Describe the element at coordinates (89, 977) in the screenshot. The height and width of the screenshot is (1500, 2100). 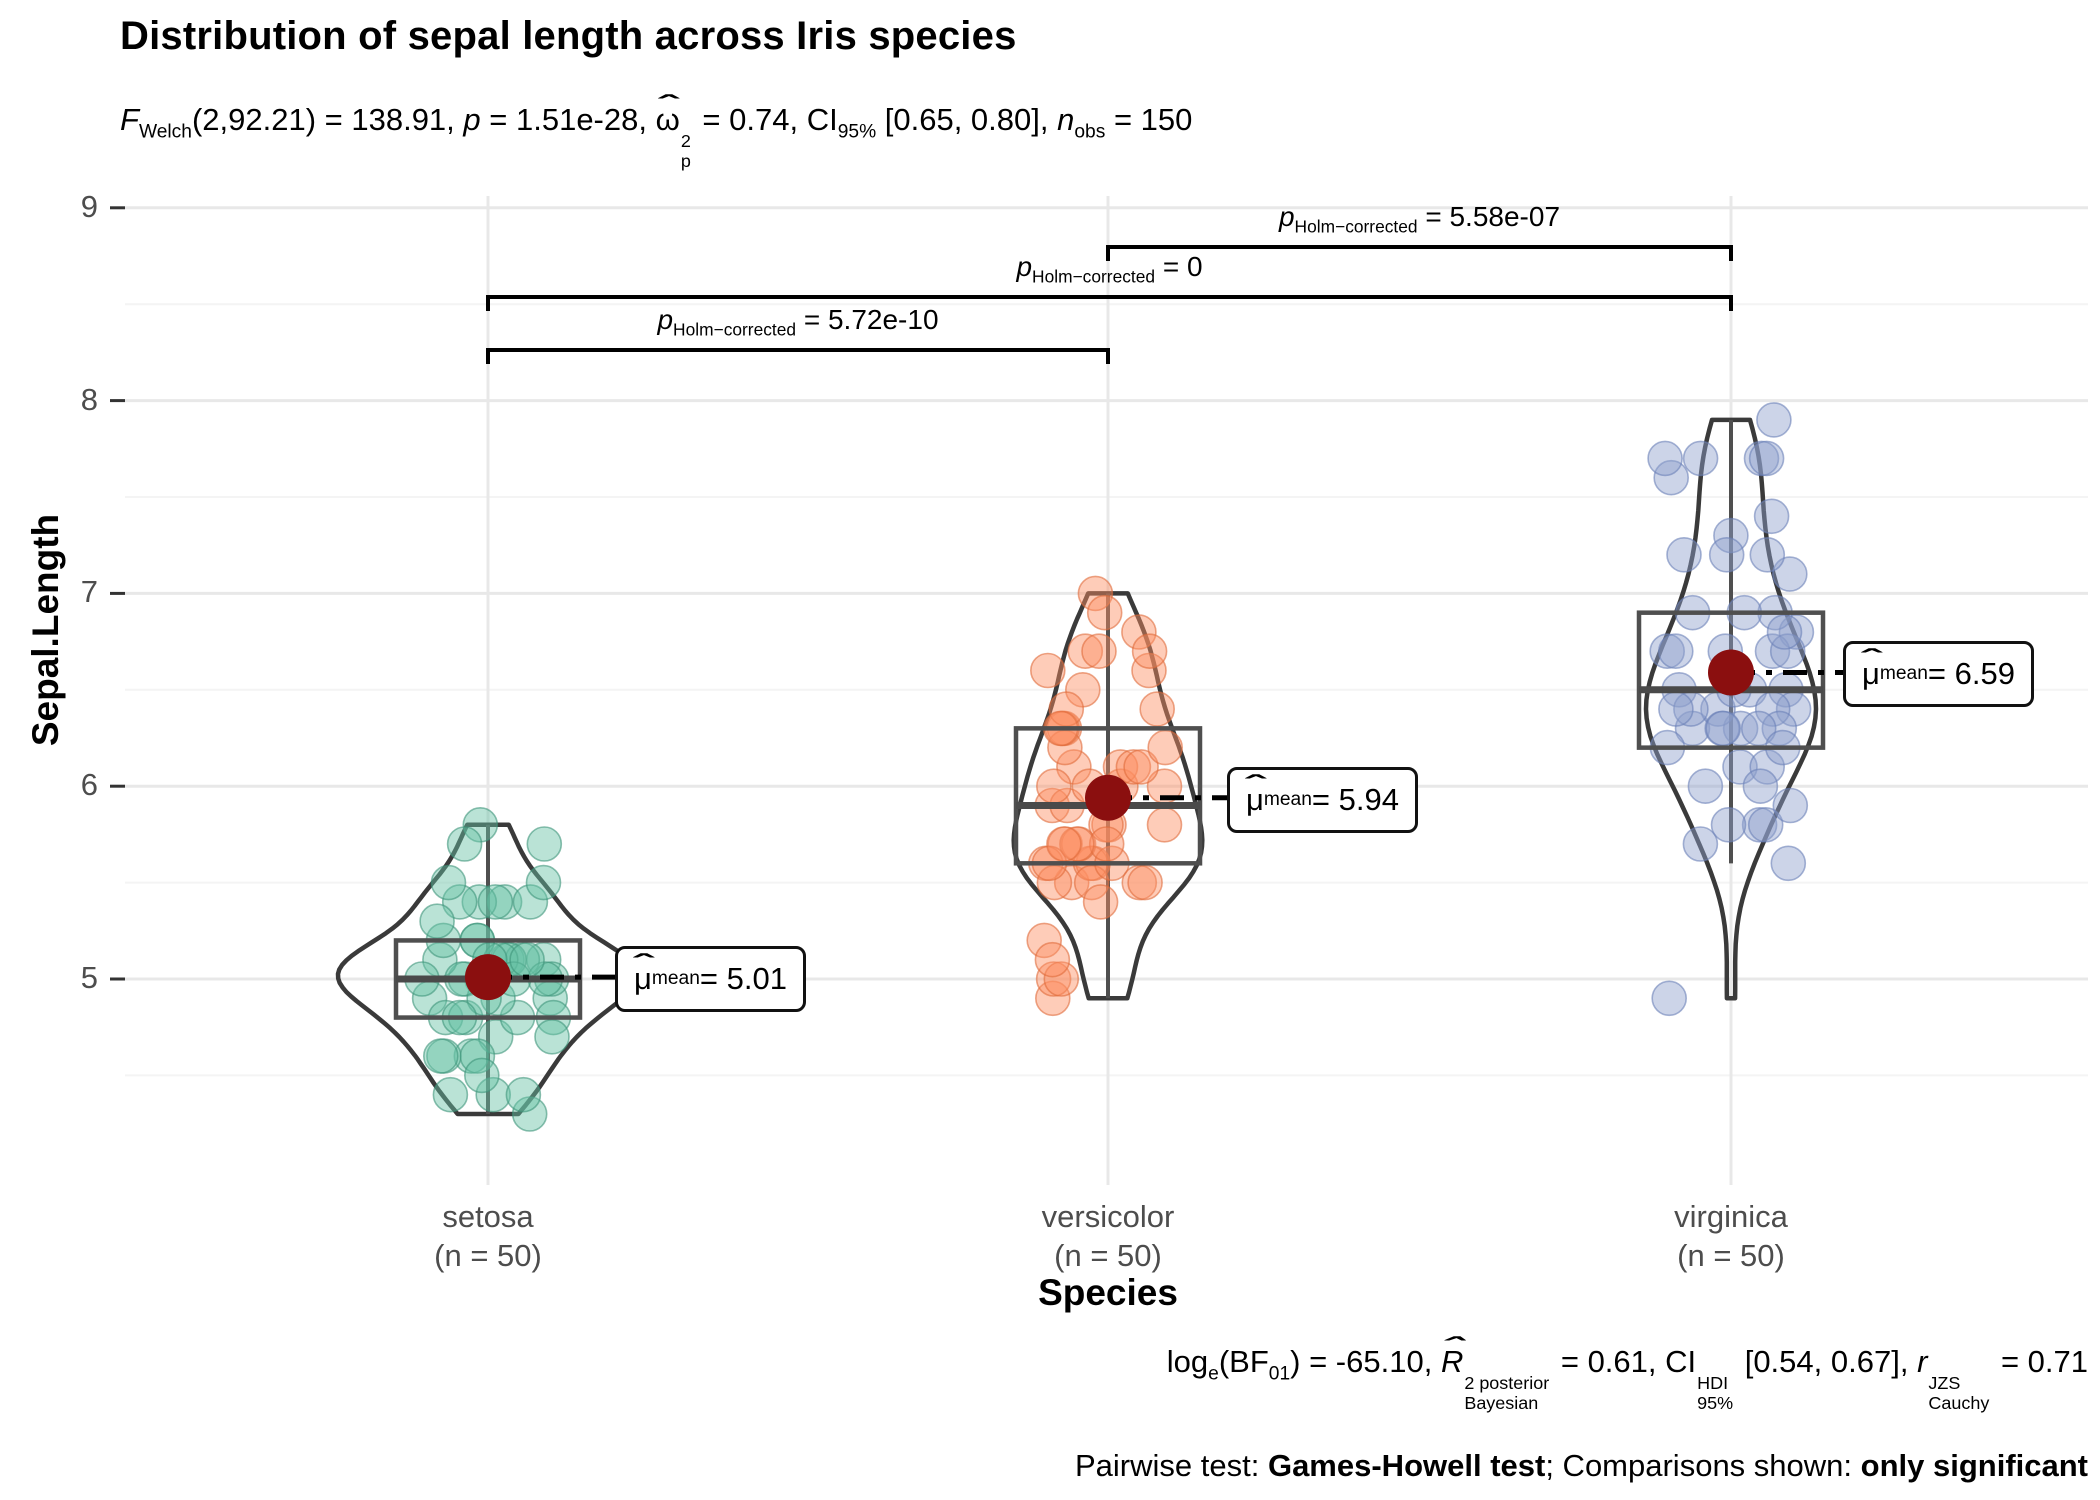
I see `y-tick-label: 5` at that location.